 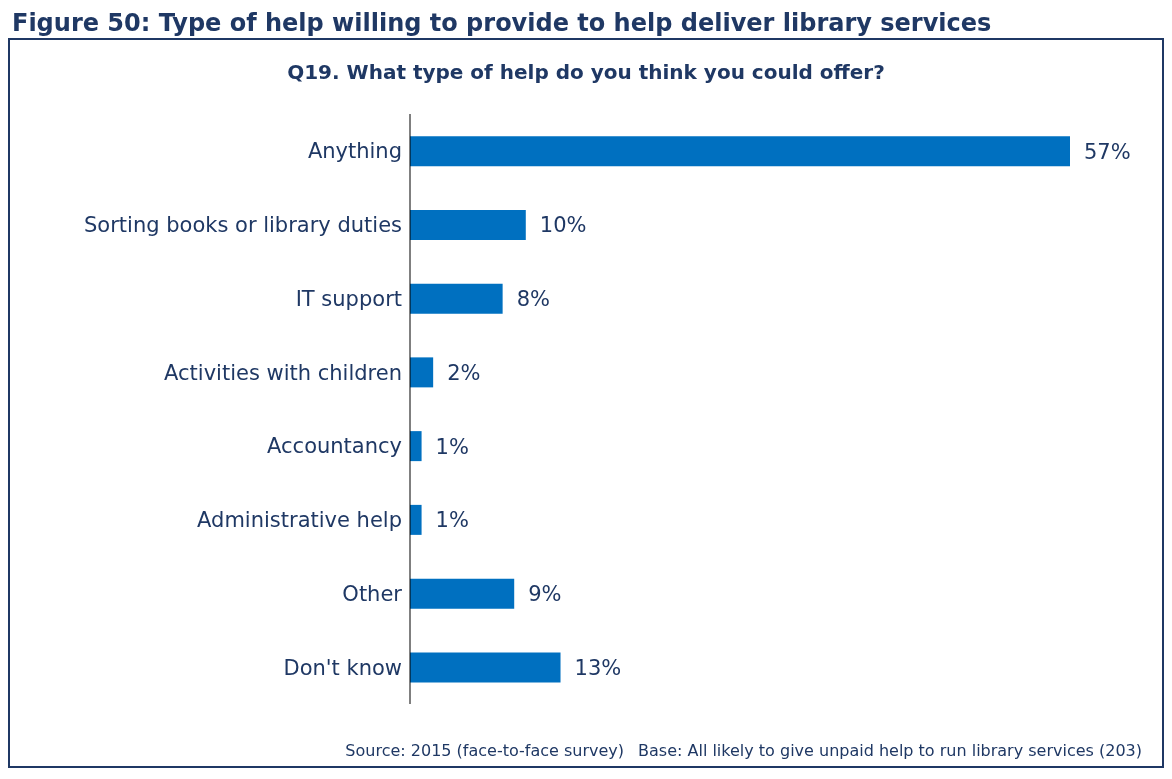 I want to click on data-label: 2%, so click(x=464, y=372).